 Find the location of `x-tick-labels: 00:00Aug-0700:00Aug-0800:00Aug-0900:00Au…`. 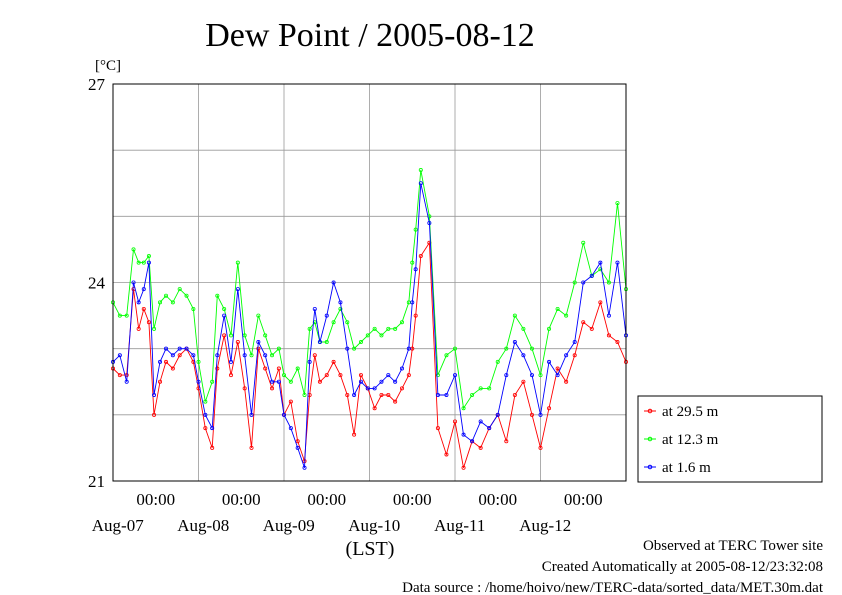

x-tick-labels: 00:00Aug-0700:00Aug-0800:00Aug-0900:00Au… is located at coordinates (347, 512).